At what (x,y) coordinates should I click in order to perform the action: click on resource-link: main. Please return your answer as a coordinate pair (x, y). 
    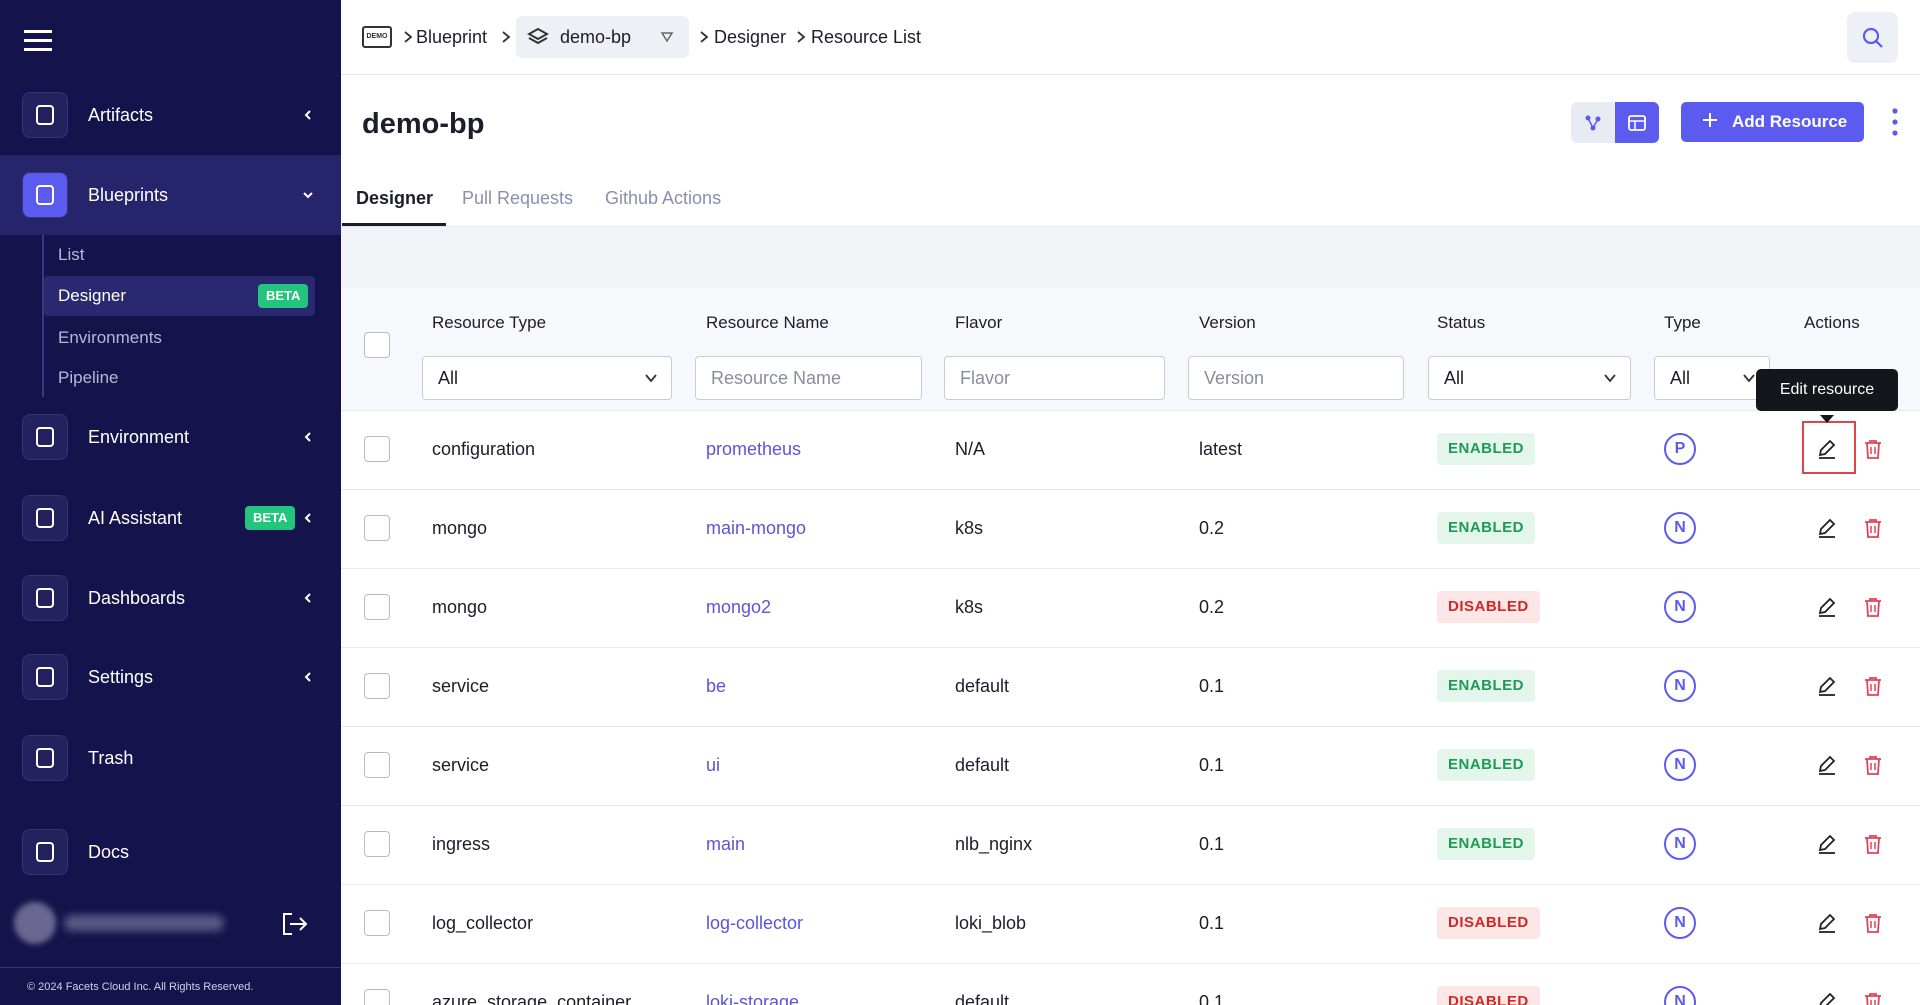
    Looking at the image, I should click on (726, 844).